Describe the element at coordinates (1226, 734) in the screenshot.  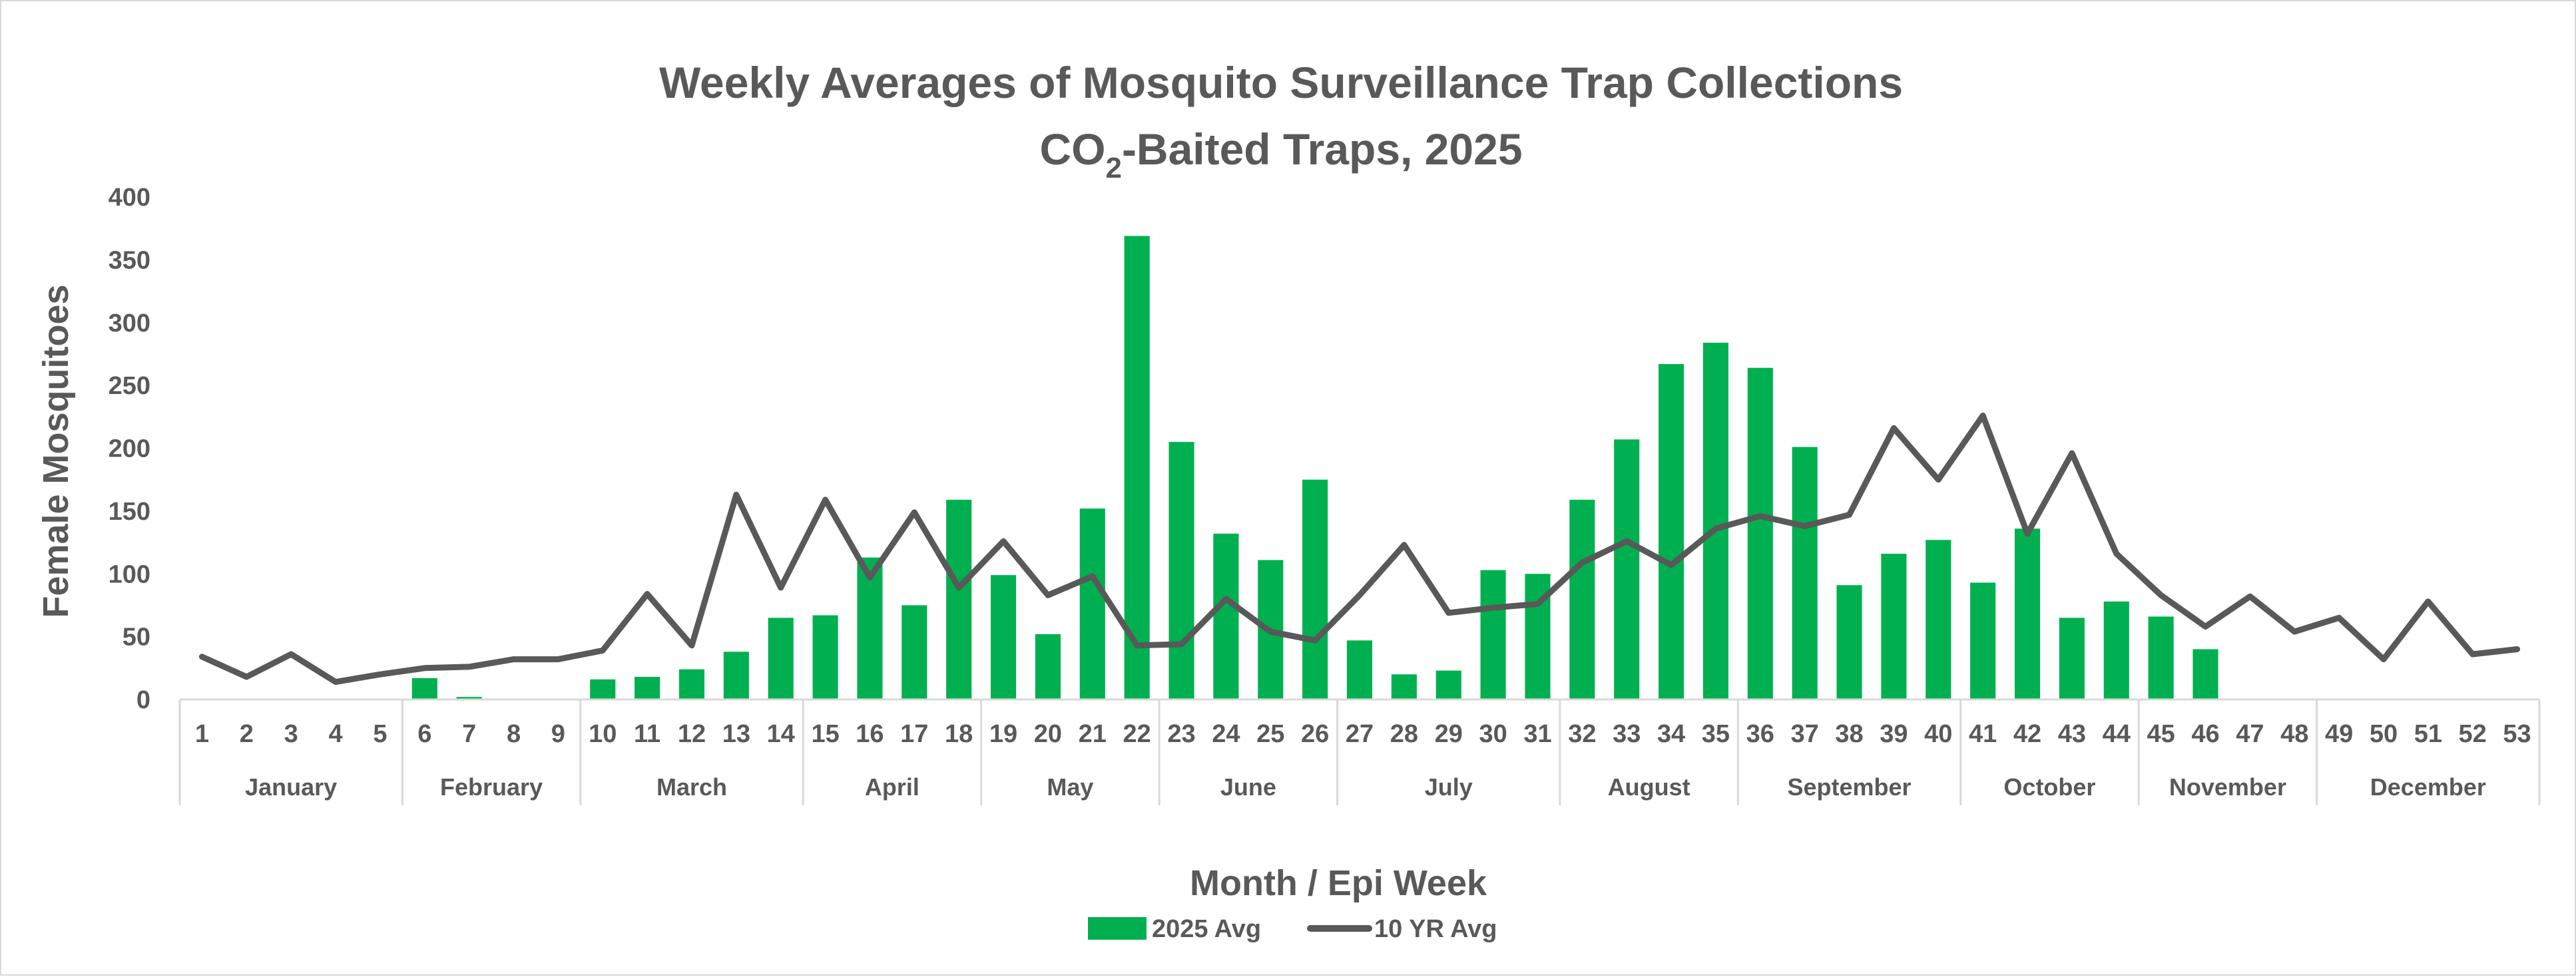
I see `x-tick-week-24: 24` at that location.